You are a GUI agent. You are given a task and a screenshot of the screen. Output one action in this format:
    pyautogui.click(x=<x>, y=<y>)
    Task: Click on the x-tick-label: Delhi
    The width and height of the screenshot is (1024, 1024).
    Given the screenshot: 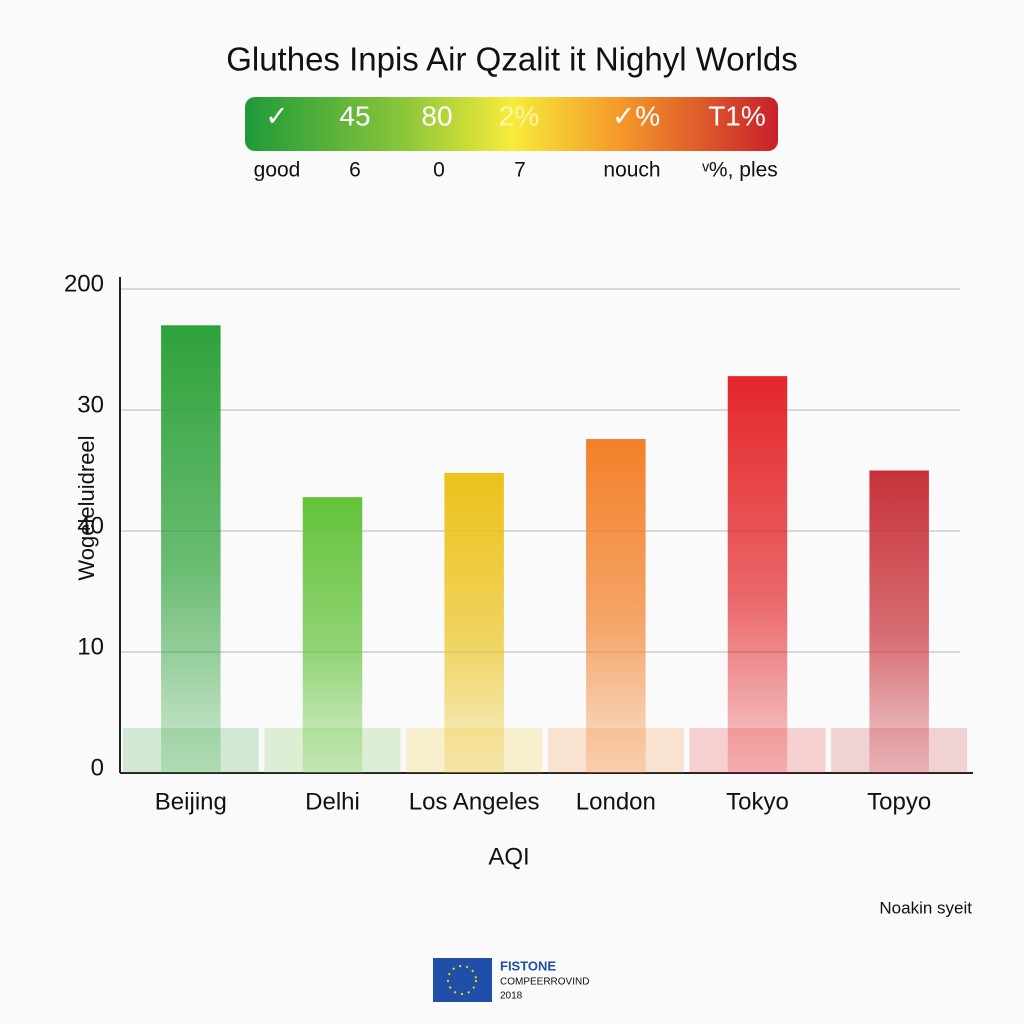 What is the action you would take?
    pyautogui.click(x=332, y=801)
    